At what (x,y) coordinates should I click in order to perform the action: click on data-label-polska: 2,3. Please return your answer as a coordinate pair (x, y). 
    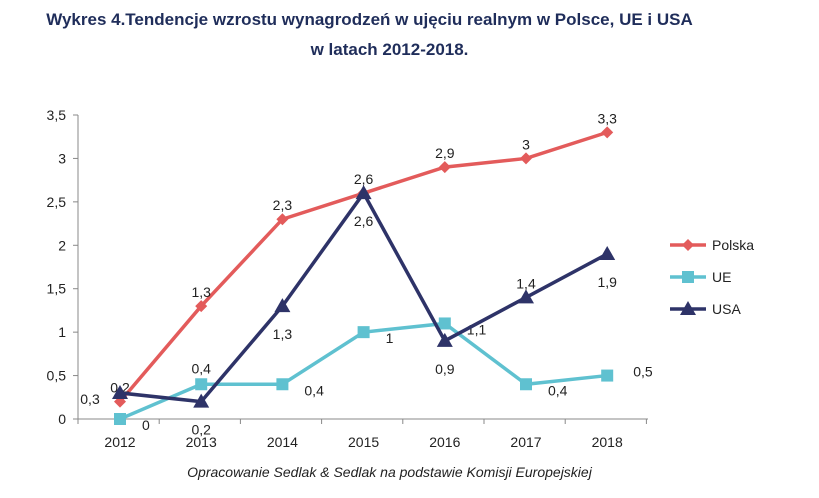
    Looking at the image, I should click on (283, 205).